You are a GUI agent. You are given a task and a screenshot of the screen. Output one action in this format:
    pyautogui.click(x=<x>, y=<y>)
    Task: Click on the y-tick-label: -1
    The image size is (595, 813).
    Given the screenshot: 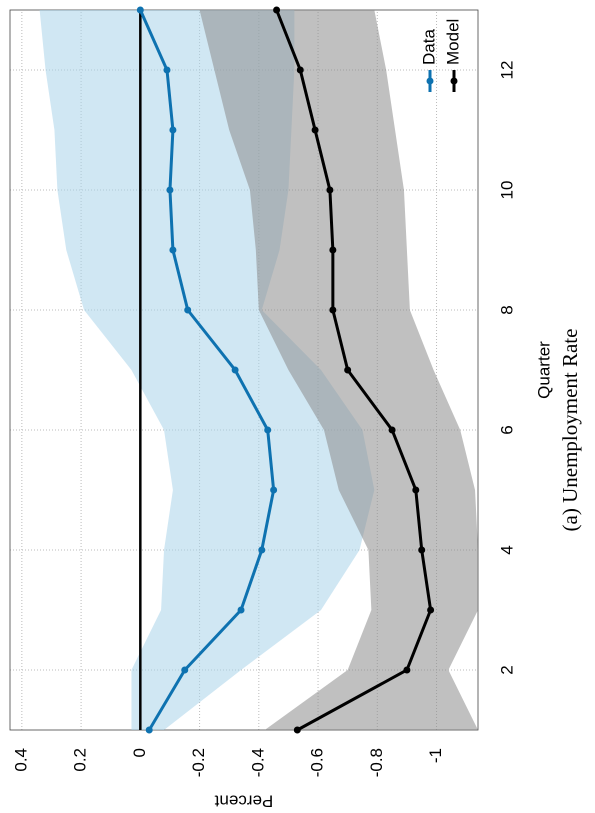 What is the action you would take?
    pyautogui.click(x=435, y=755)
    